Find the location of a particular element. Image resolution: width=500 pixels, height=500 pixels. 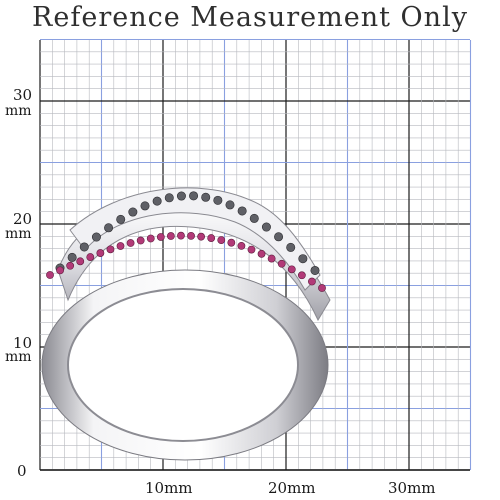

x-label-10mm: 10mm is located at coordinates (169, 488).